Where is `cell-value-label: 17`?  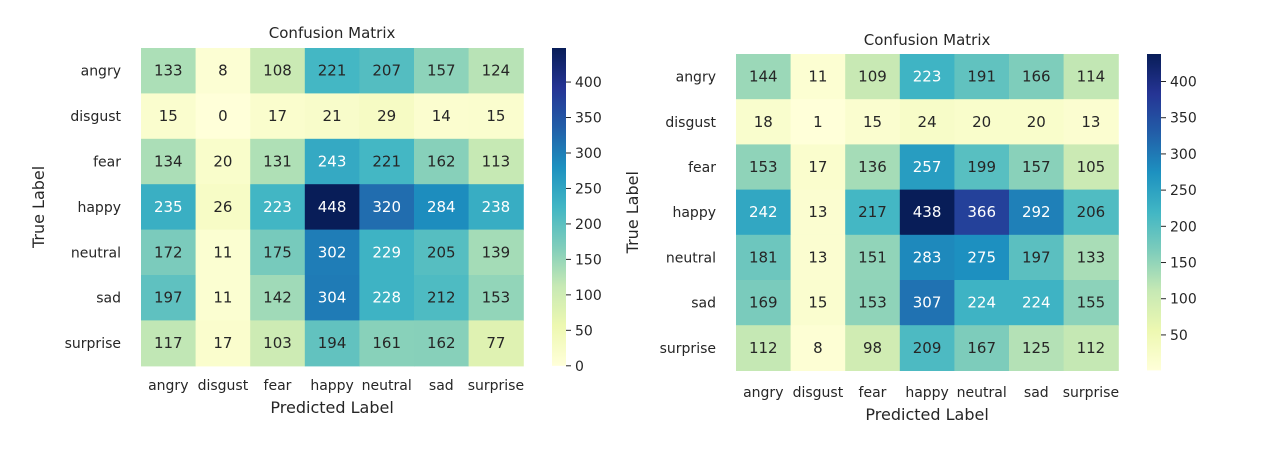 cell-value-label: 17 is located at coordinates (277, 116).